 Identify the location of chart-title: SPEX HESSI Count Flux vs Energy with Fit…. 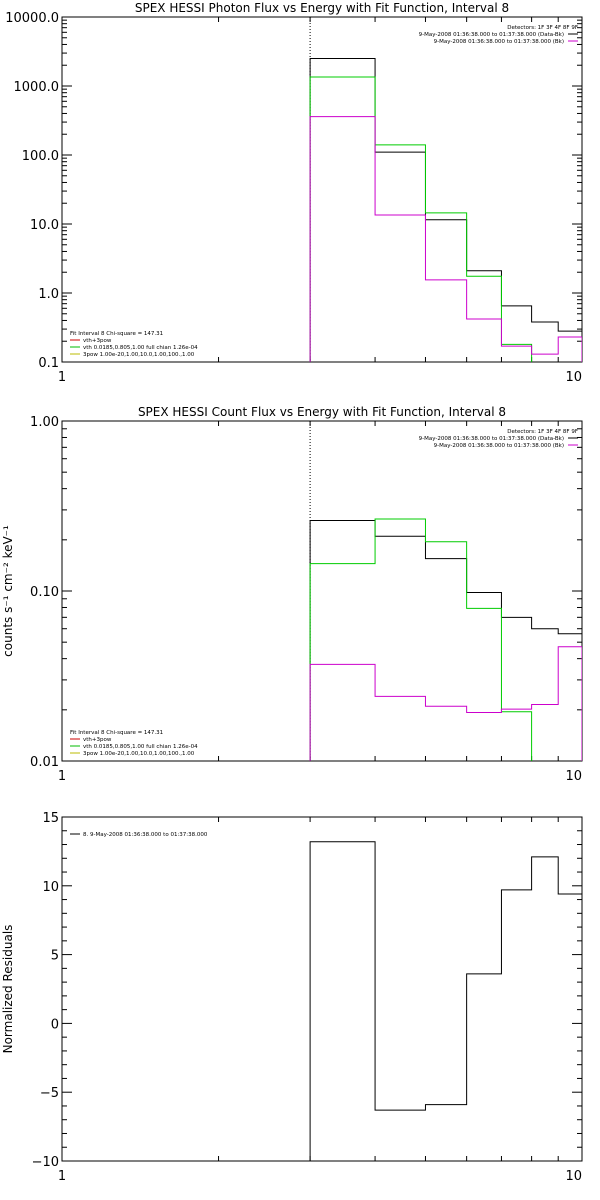
(322, 412).